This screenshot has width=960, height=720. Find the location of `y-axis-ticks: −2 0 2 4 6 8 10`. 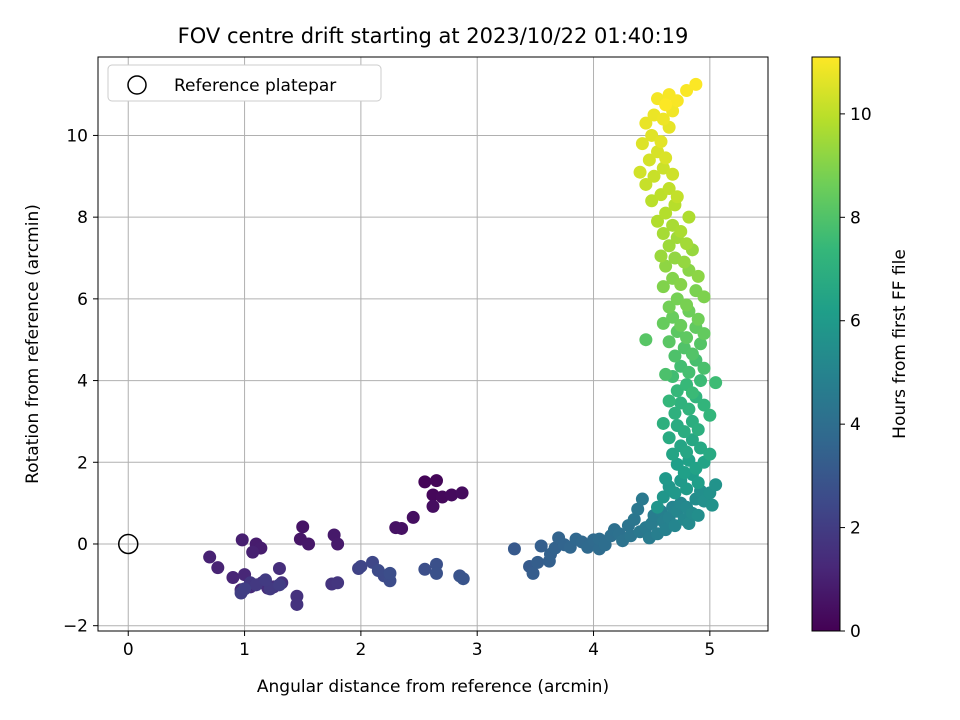

y-axis-ticks: −2 0 2 4 6 8 10 is located at coordinates (80, 381).